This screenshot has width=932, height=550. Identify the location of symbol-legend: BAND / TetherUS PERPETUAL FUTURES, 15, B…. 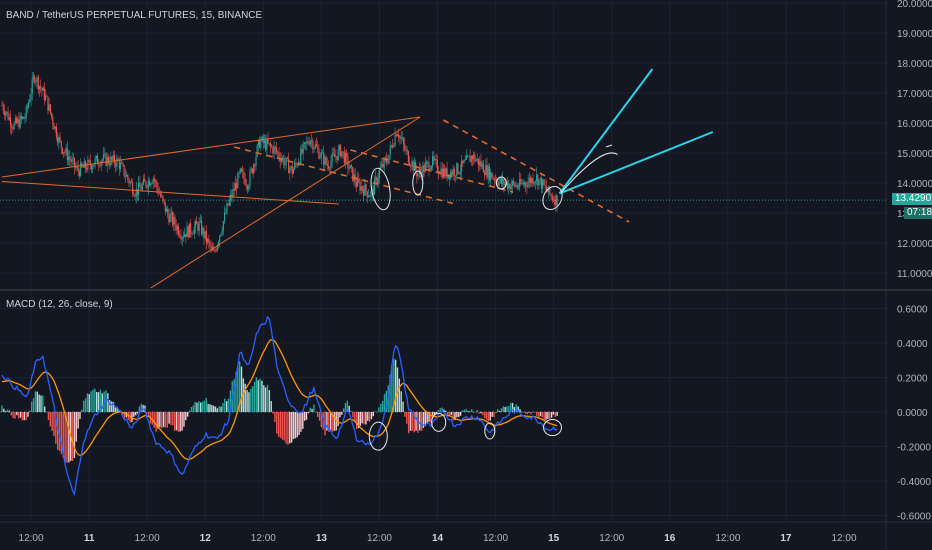
(134, 15).